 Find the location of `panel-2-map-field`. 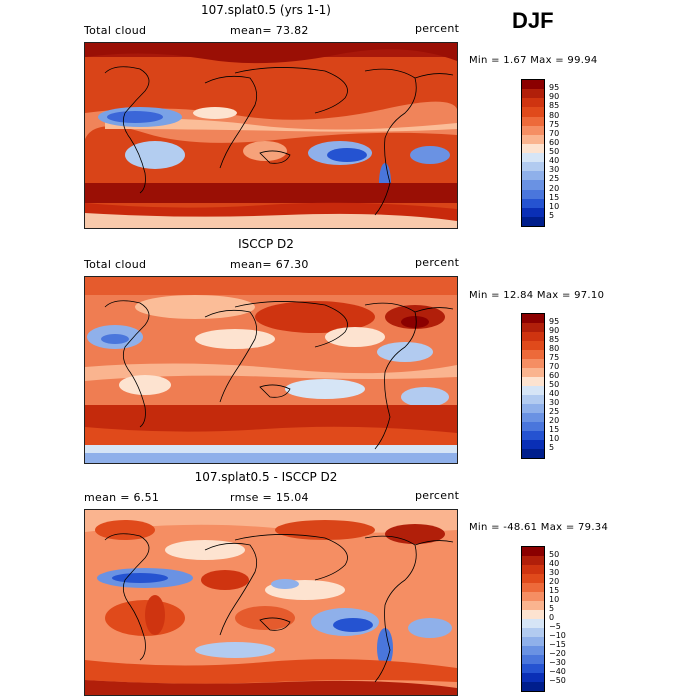

panel-2-map-field is located at coordinates (271, 370).